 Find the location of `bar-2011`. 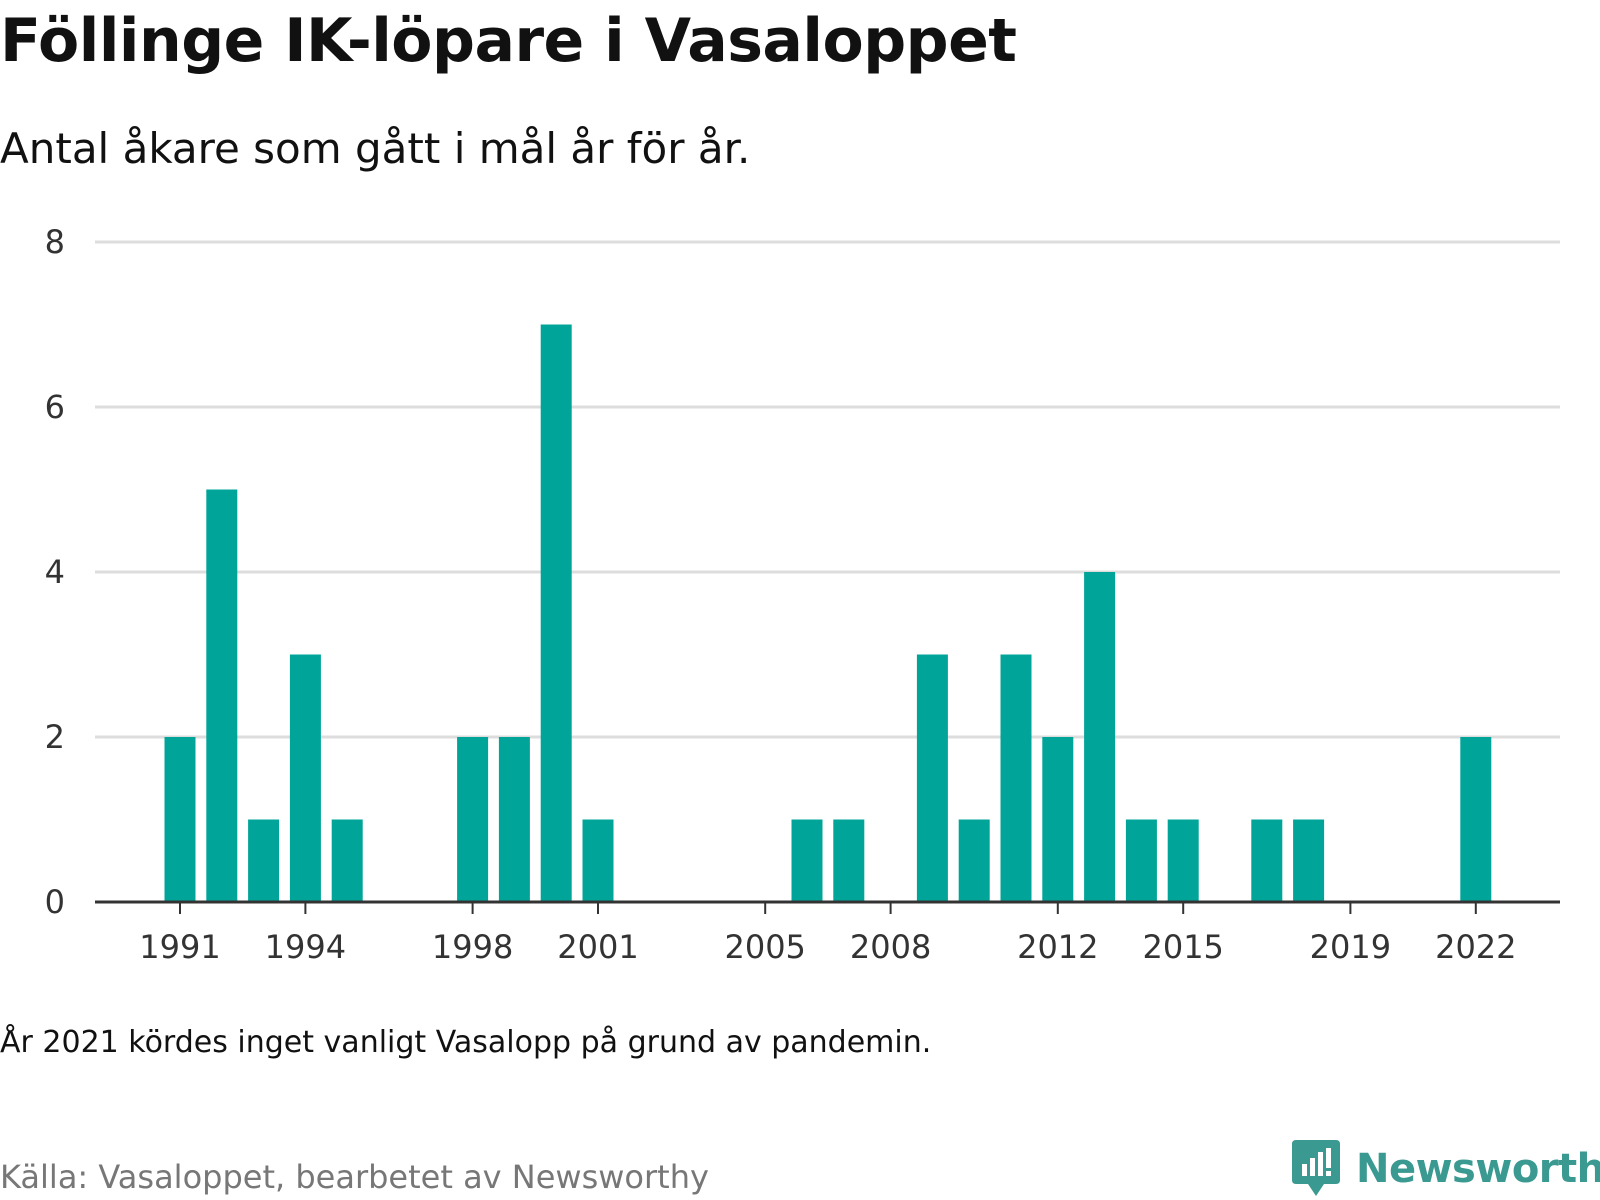

bar-2011 is located at coordinates (1016, 778).